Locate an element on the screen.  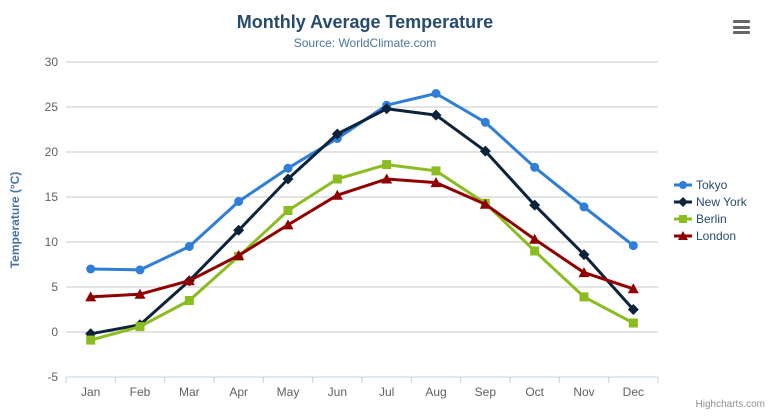
legend-marker-triangle-icon is located at coordinates (683, 235).